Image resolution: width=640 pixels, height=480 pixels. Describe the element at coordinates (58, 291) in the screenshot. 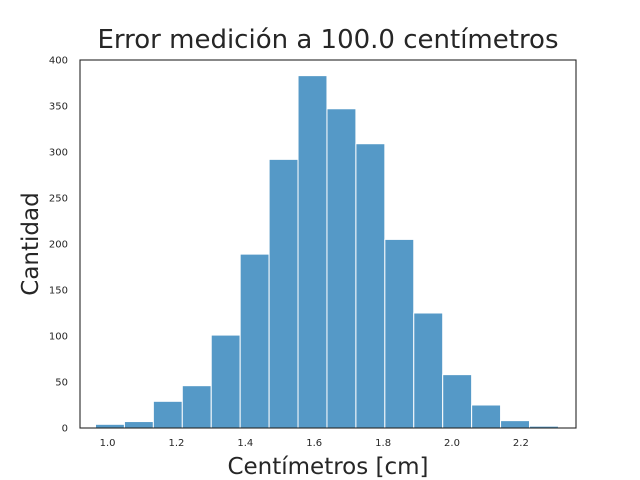

I see `y-tick-label: 150` at that location.